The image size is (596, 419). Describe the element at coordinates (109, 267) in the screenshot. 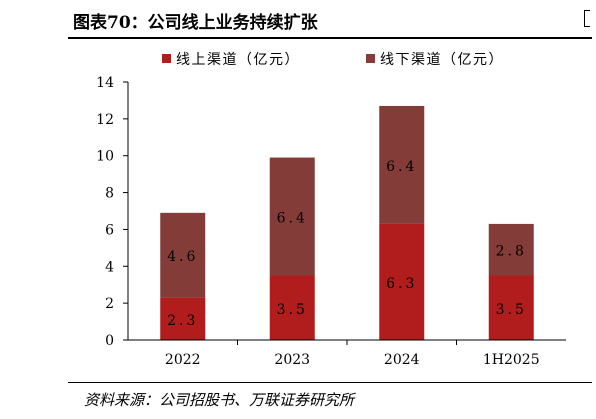

I see `y-tick-label: 4` at that location.